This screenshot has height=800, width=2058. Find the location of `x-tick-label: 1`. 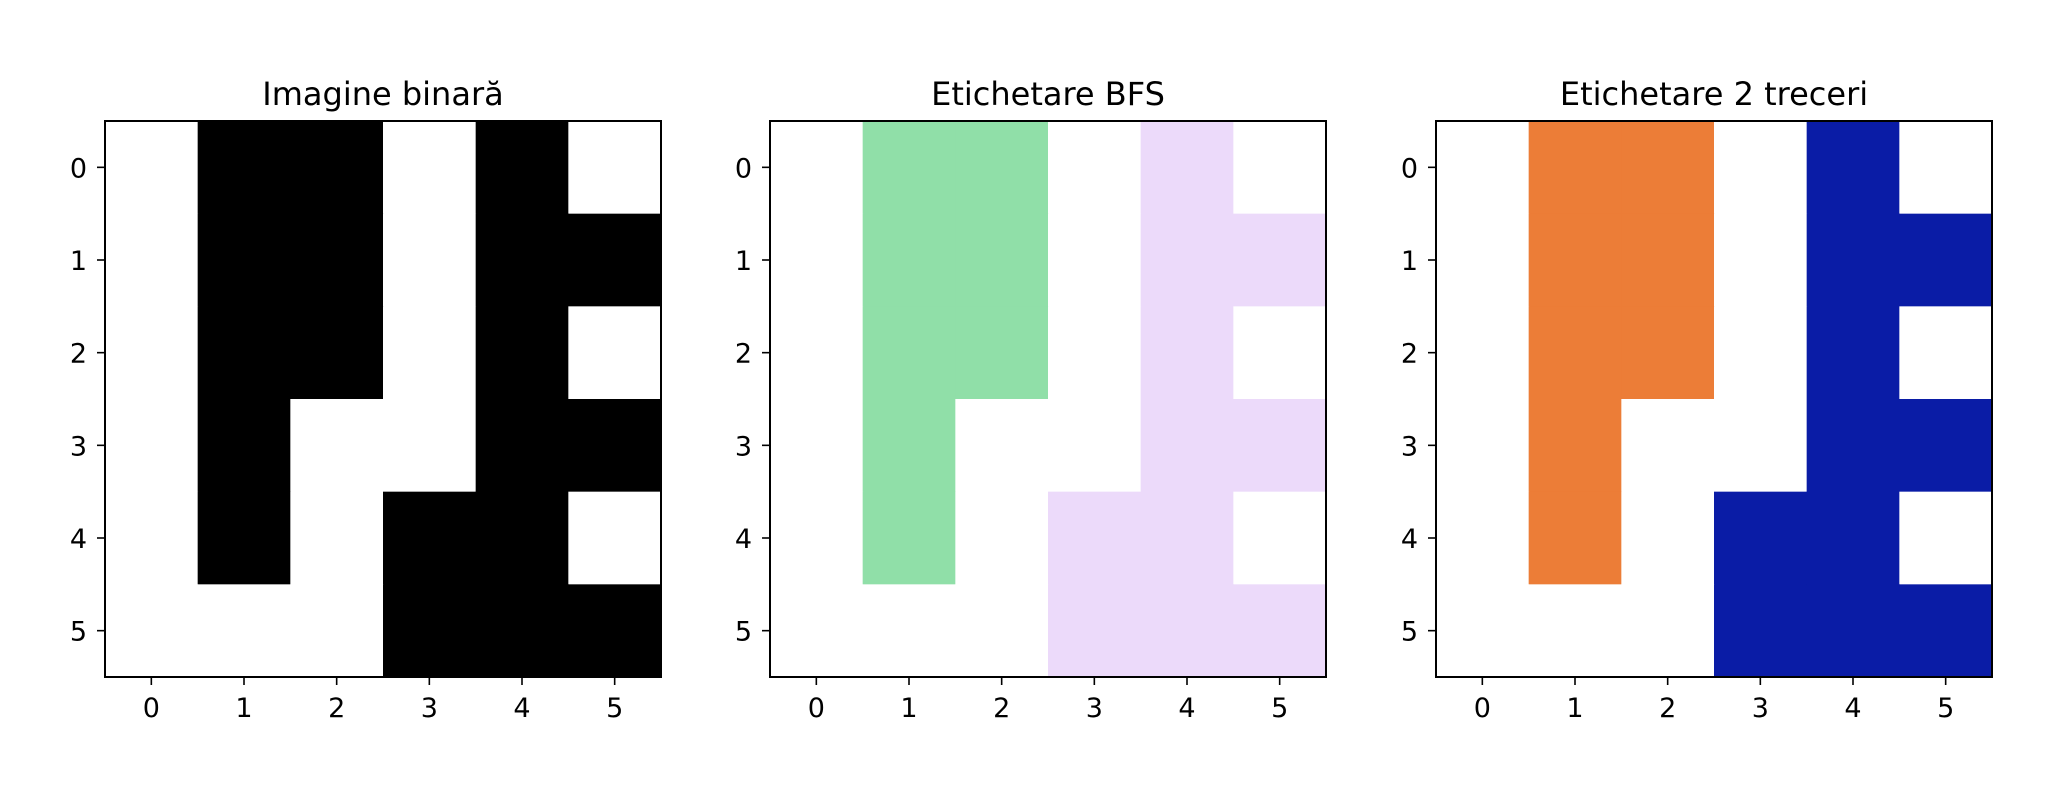

x-tick-label: 1 is located at coordinates (908, 708).